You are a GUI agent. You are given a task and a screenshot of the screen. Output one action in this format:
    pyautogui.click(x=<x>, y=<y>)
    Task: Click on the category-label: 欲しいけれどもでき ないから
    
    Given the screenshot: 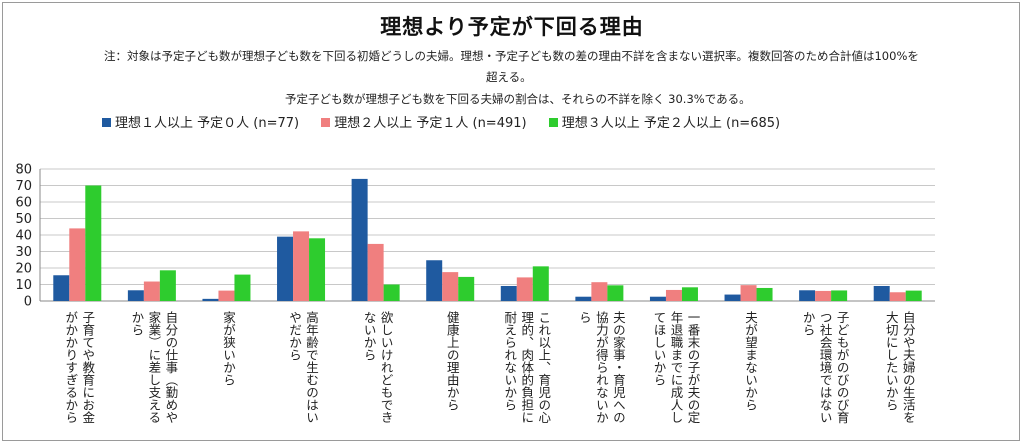 What is the action you would take?
    pyautogui.click(x=377, y=367)
    